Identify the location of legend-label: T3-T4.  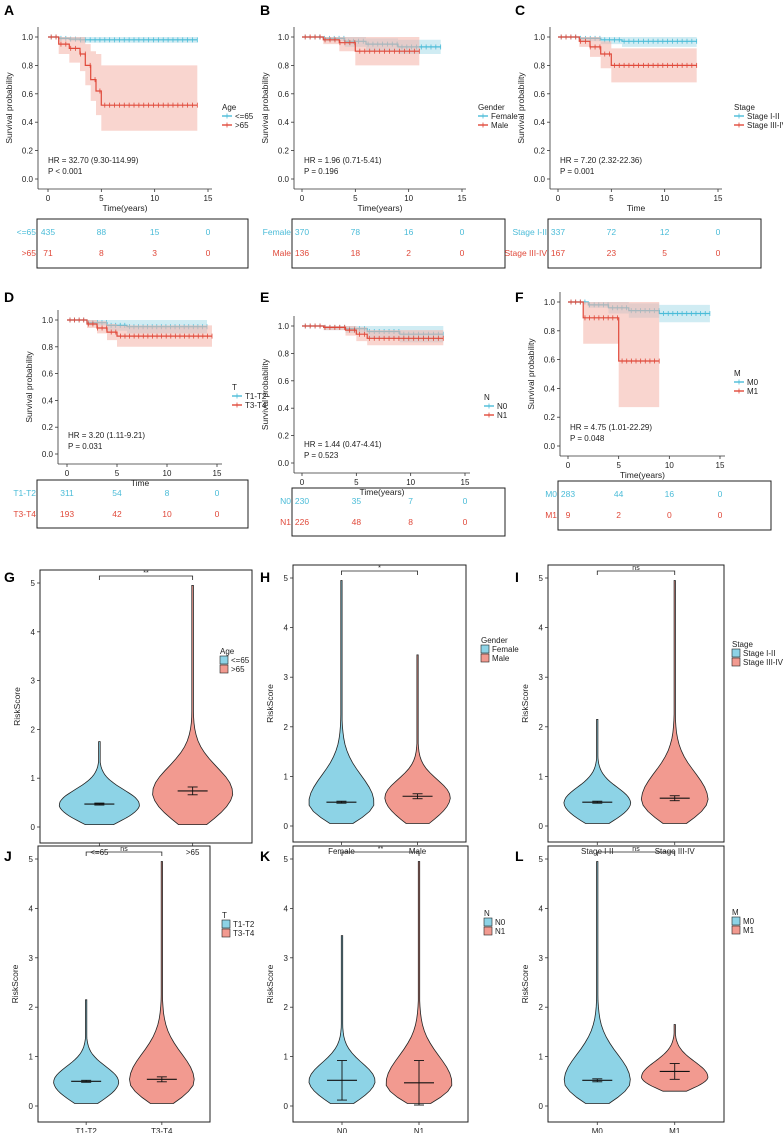
(244, 933).